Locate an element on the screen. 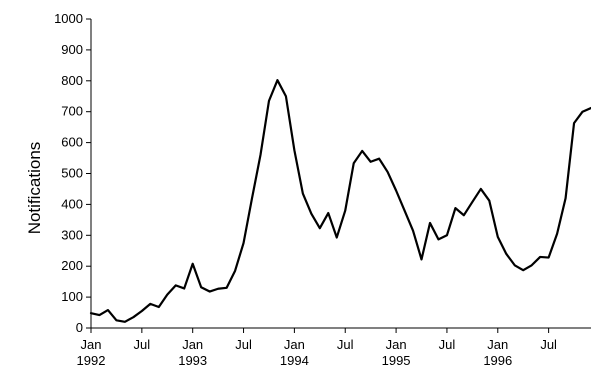 This screenshot has height=376, width=591. y-tick-label: 800 is located at coordinates (72, 80).